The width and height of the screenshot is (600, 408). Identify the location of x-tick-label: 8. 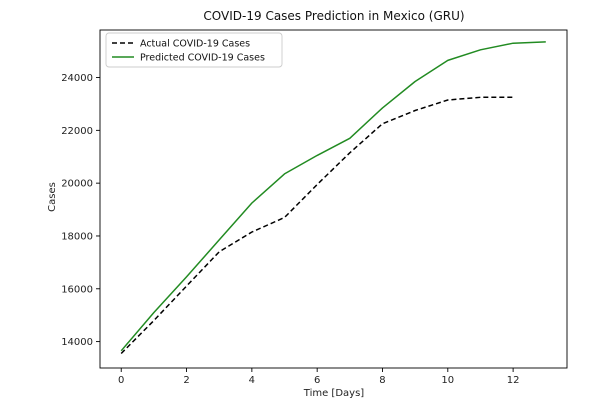
(382, 380).